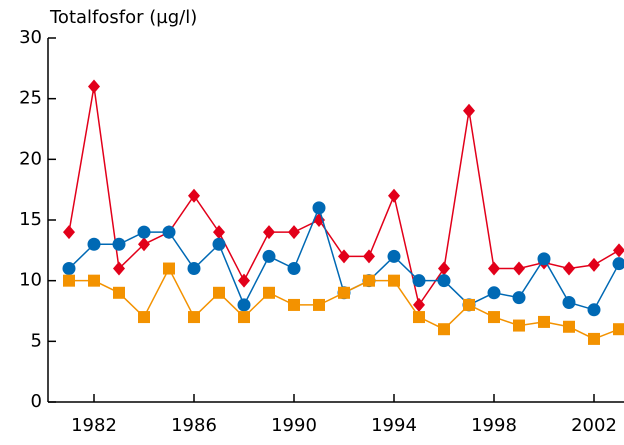 The height and width of the screenshot is (445, 624). Describe the element at coordinates (36, 401) in the screenshot. I see `y-tick-label: 0` at that location.